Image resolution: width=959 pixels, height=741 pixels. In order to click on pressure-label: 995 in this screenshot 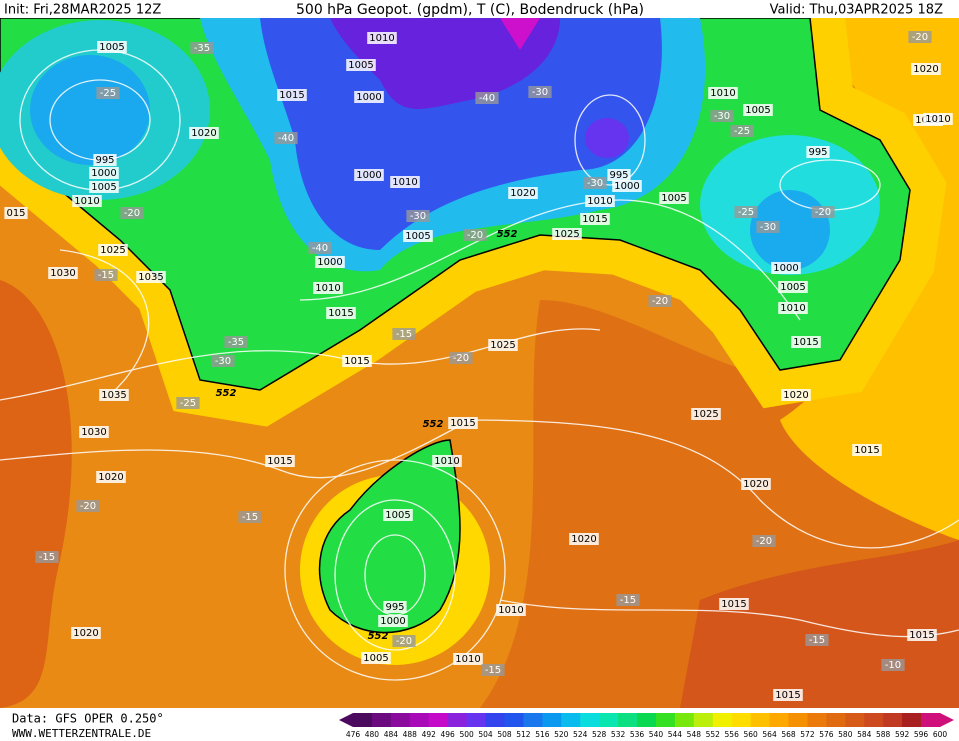, I will do `click(394, 607)`.